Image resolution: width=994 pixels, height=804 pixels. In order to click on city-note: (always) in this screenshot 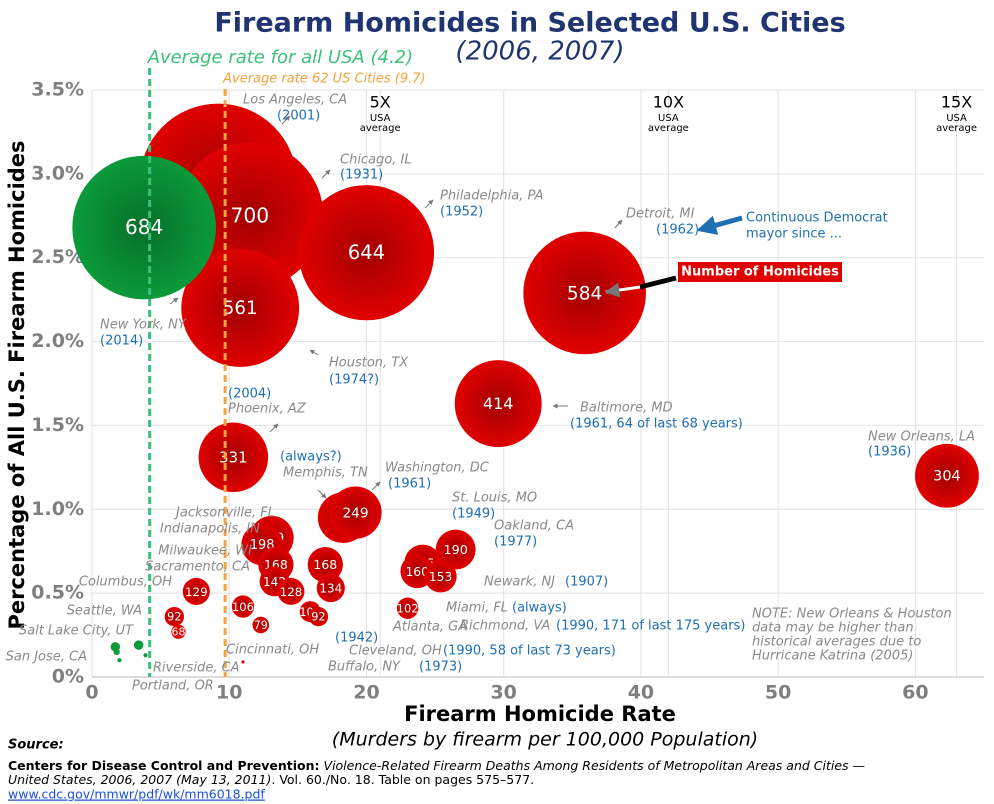, I will do `click(539, 608)`.